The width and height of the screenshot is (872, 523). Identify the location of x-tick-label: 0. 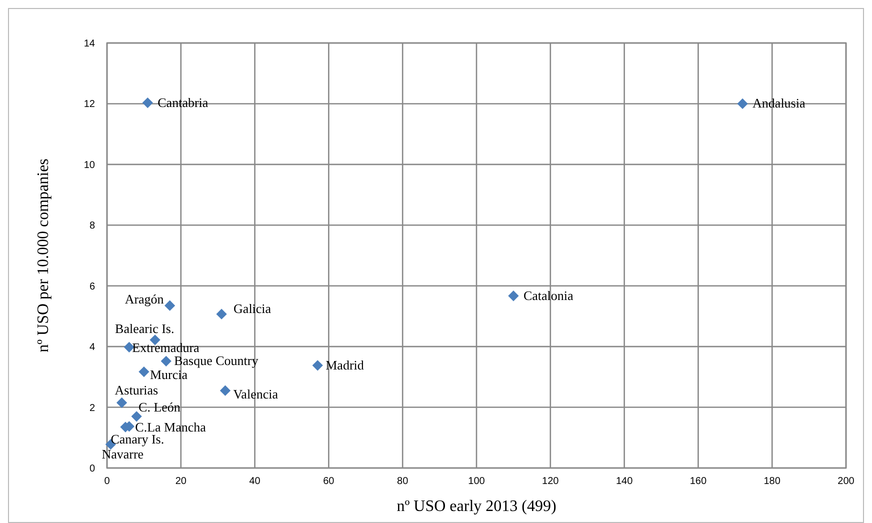
(107, 481).